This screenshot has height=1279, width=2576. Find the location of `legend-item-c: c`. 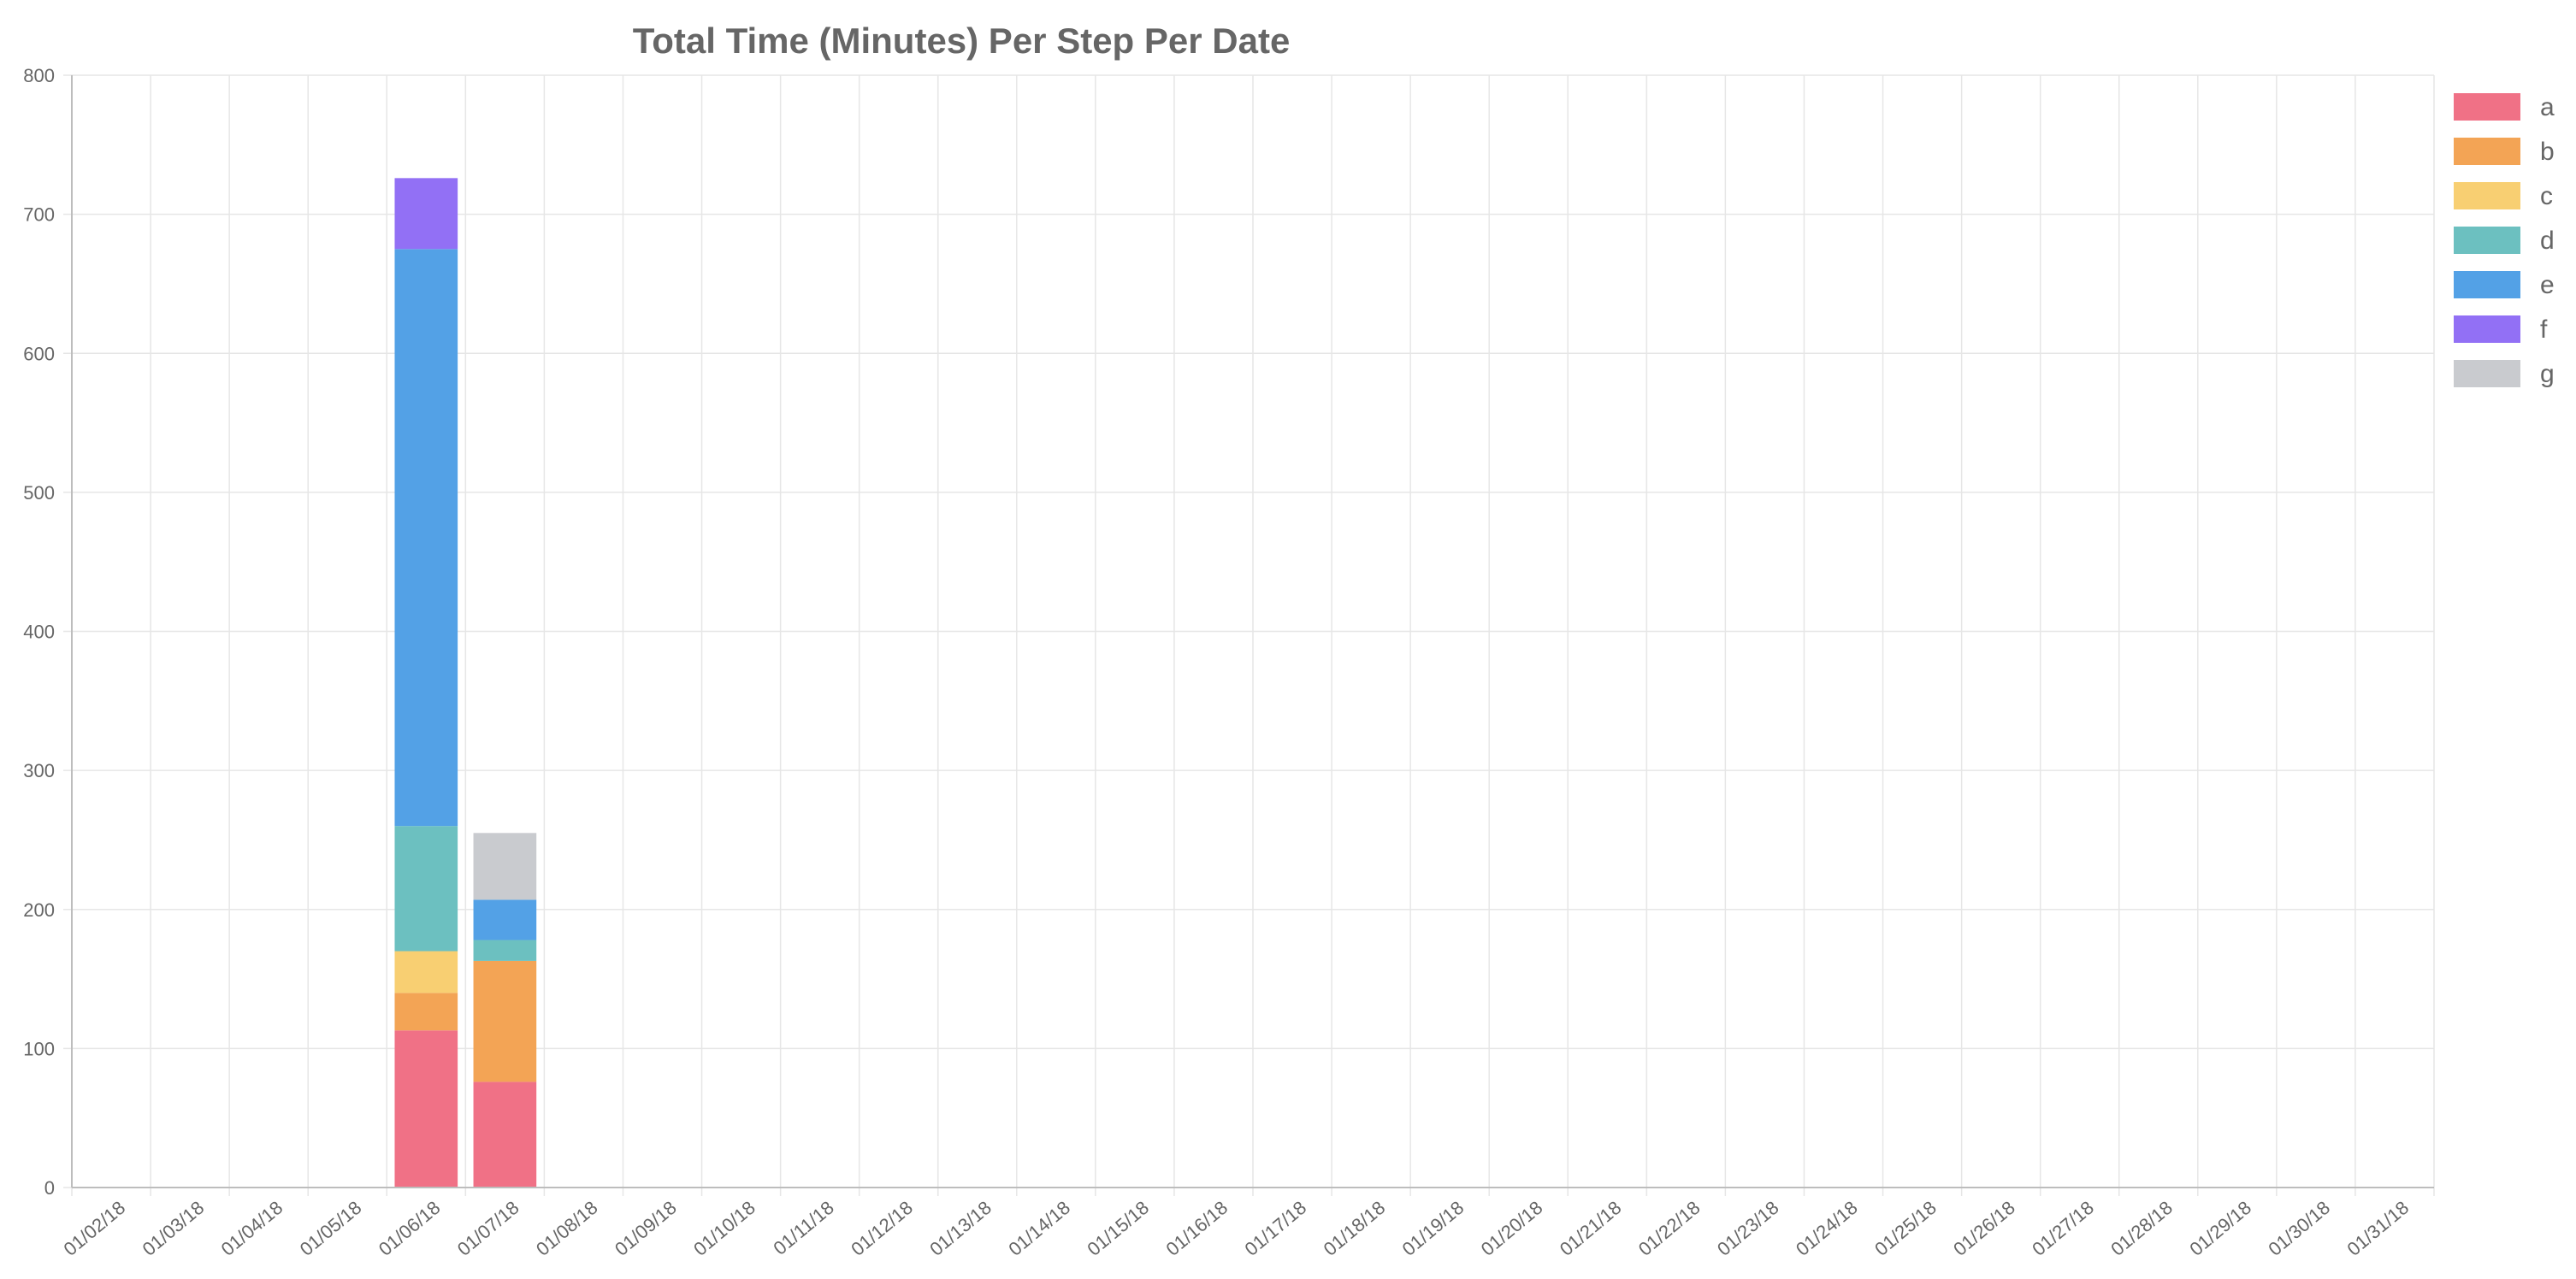

legend-item-c: c is located at coordinates (2502, 195).